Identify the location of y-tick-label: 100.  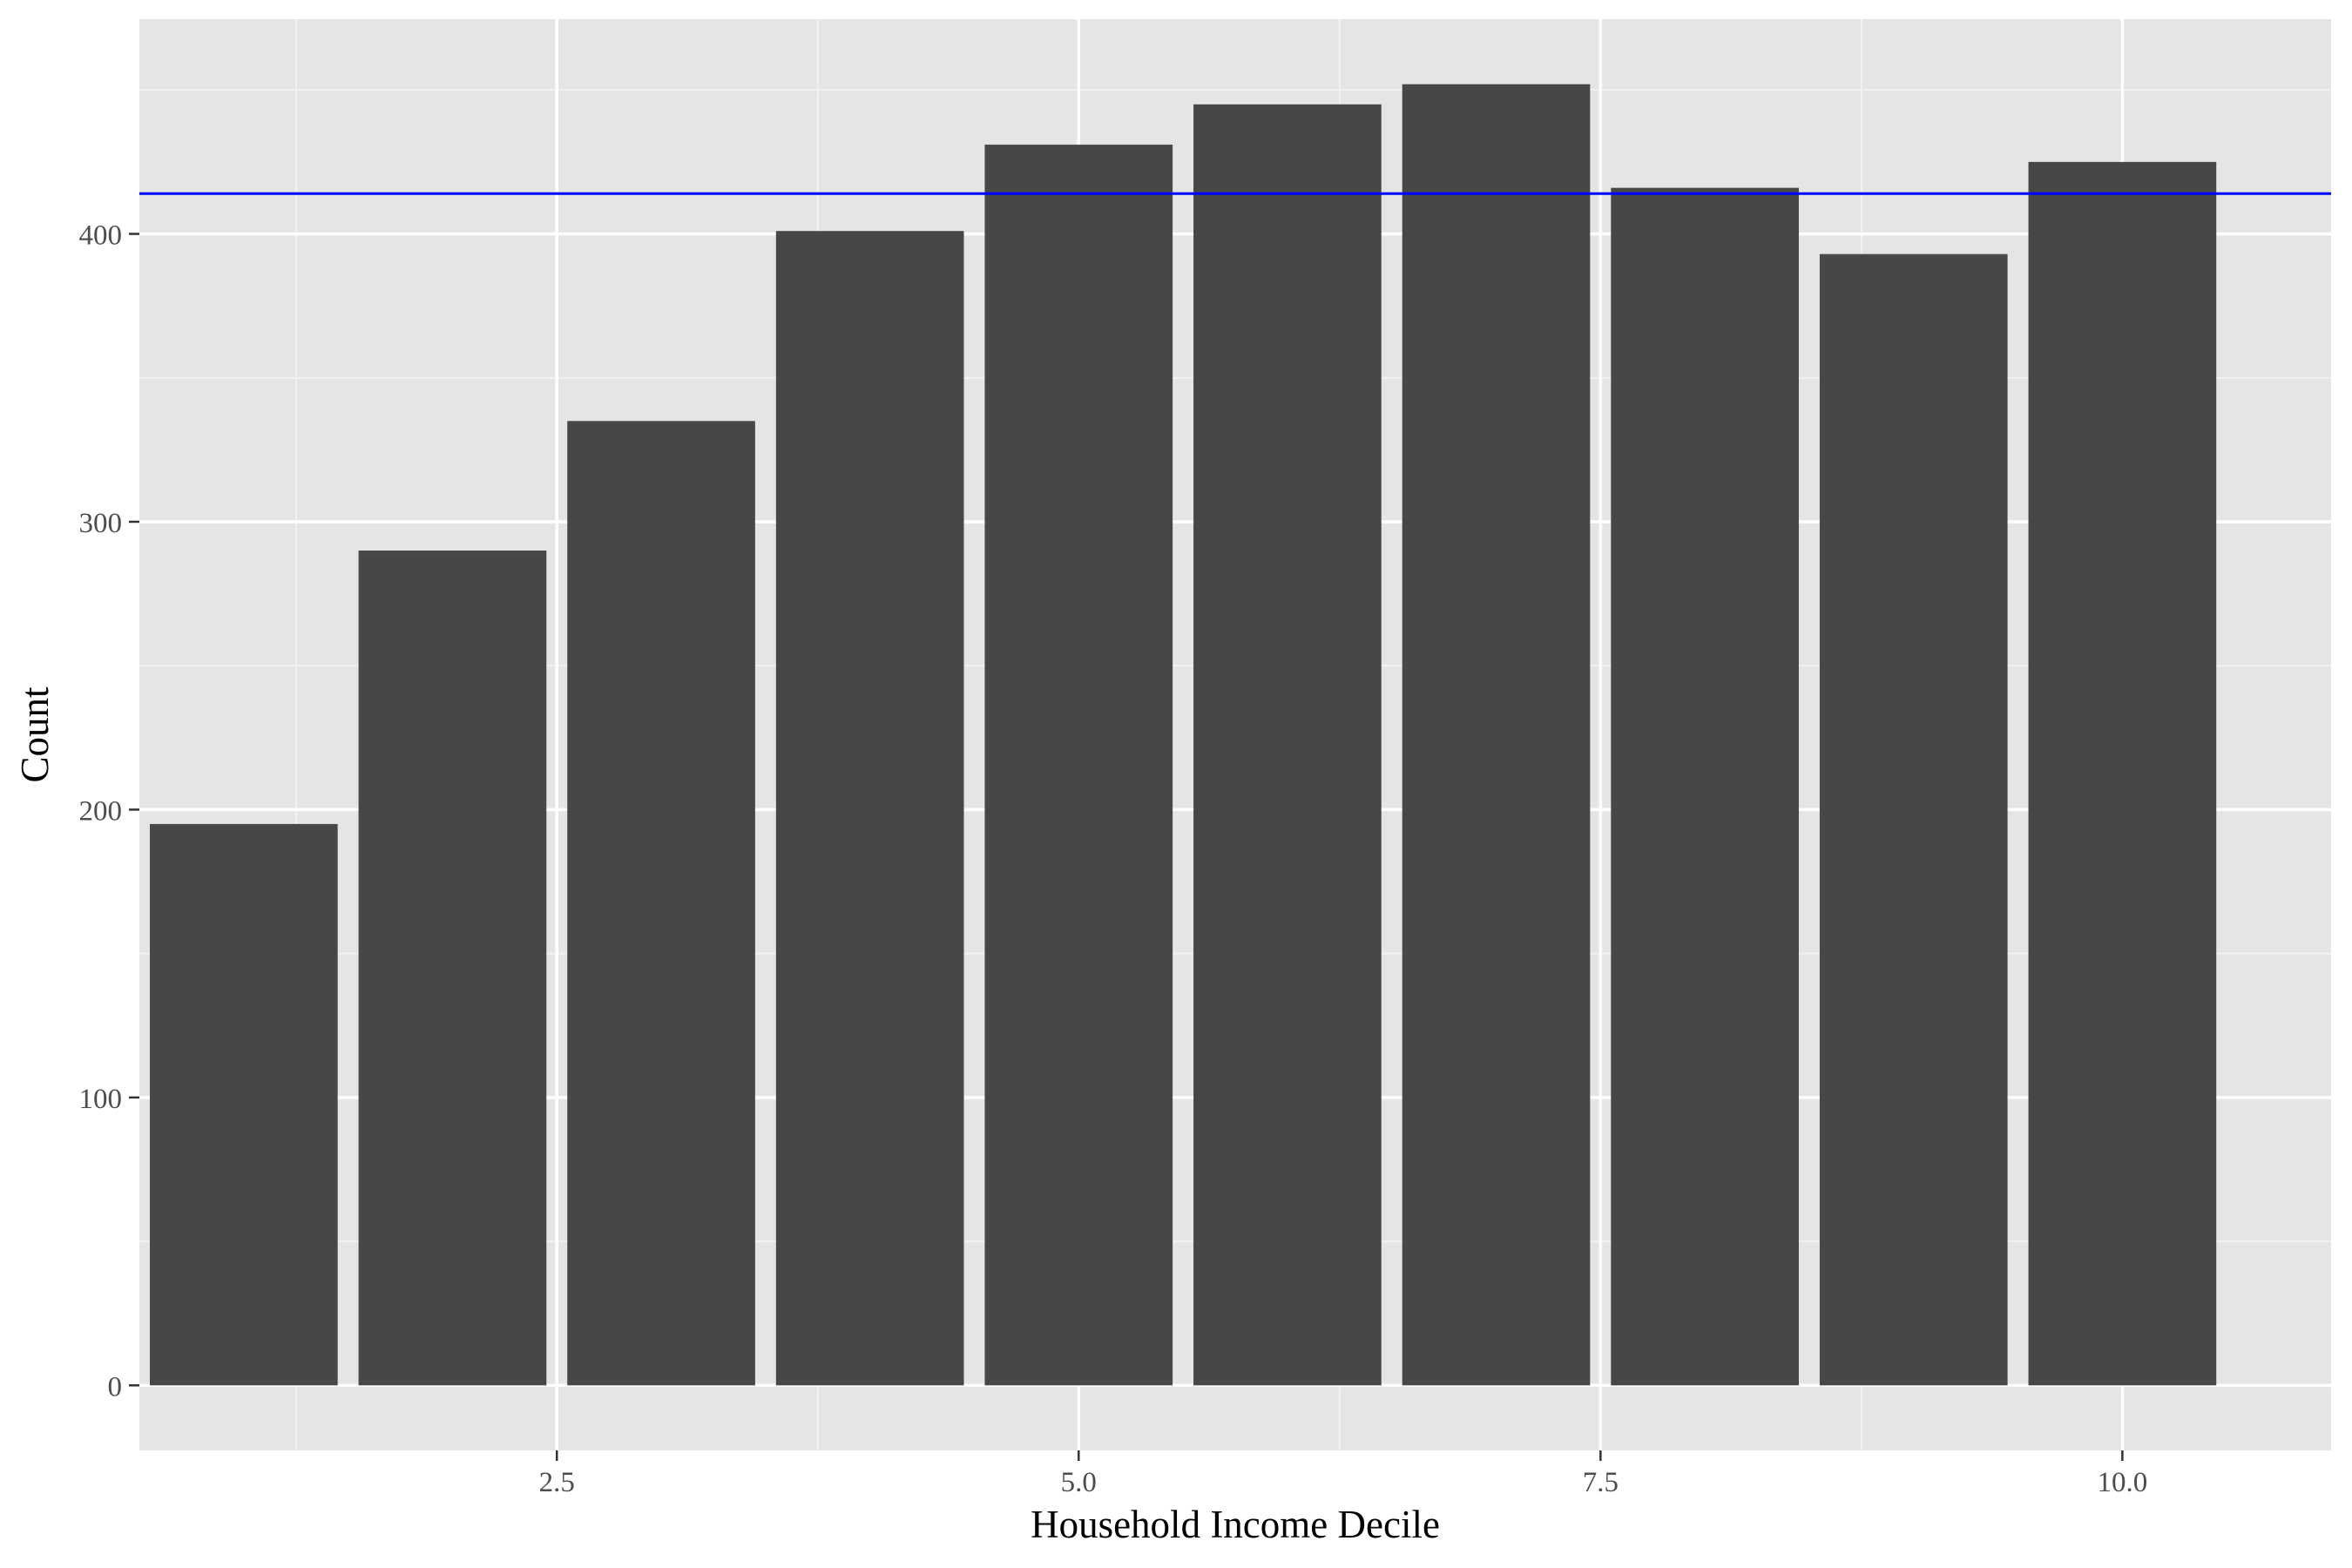
(101, 1099).